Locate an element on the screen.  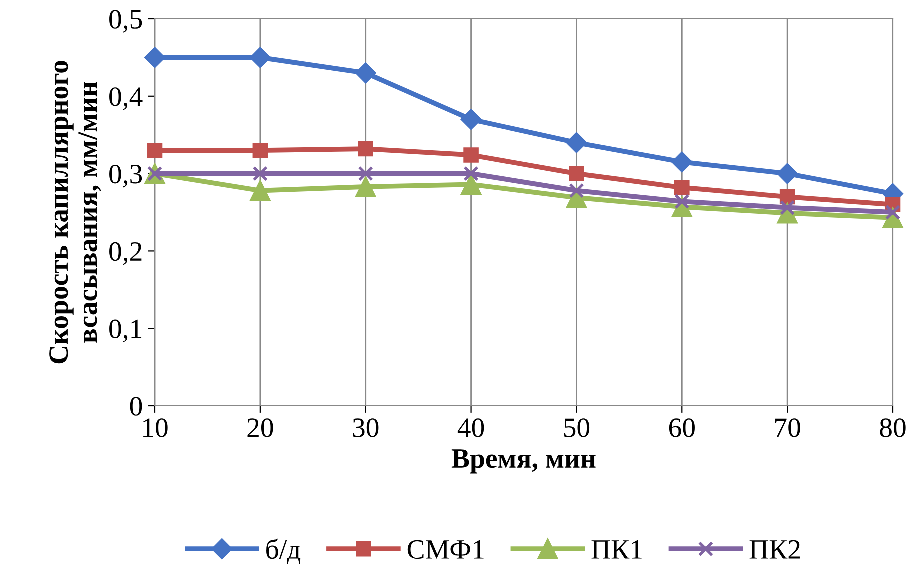
x-tick-label: 10 is located at coordinates (156, 428).